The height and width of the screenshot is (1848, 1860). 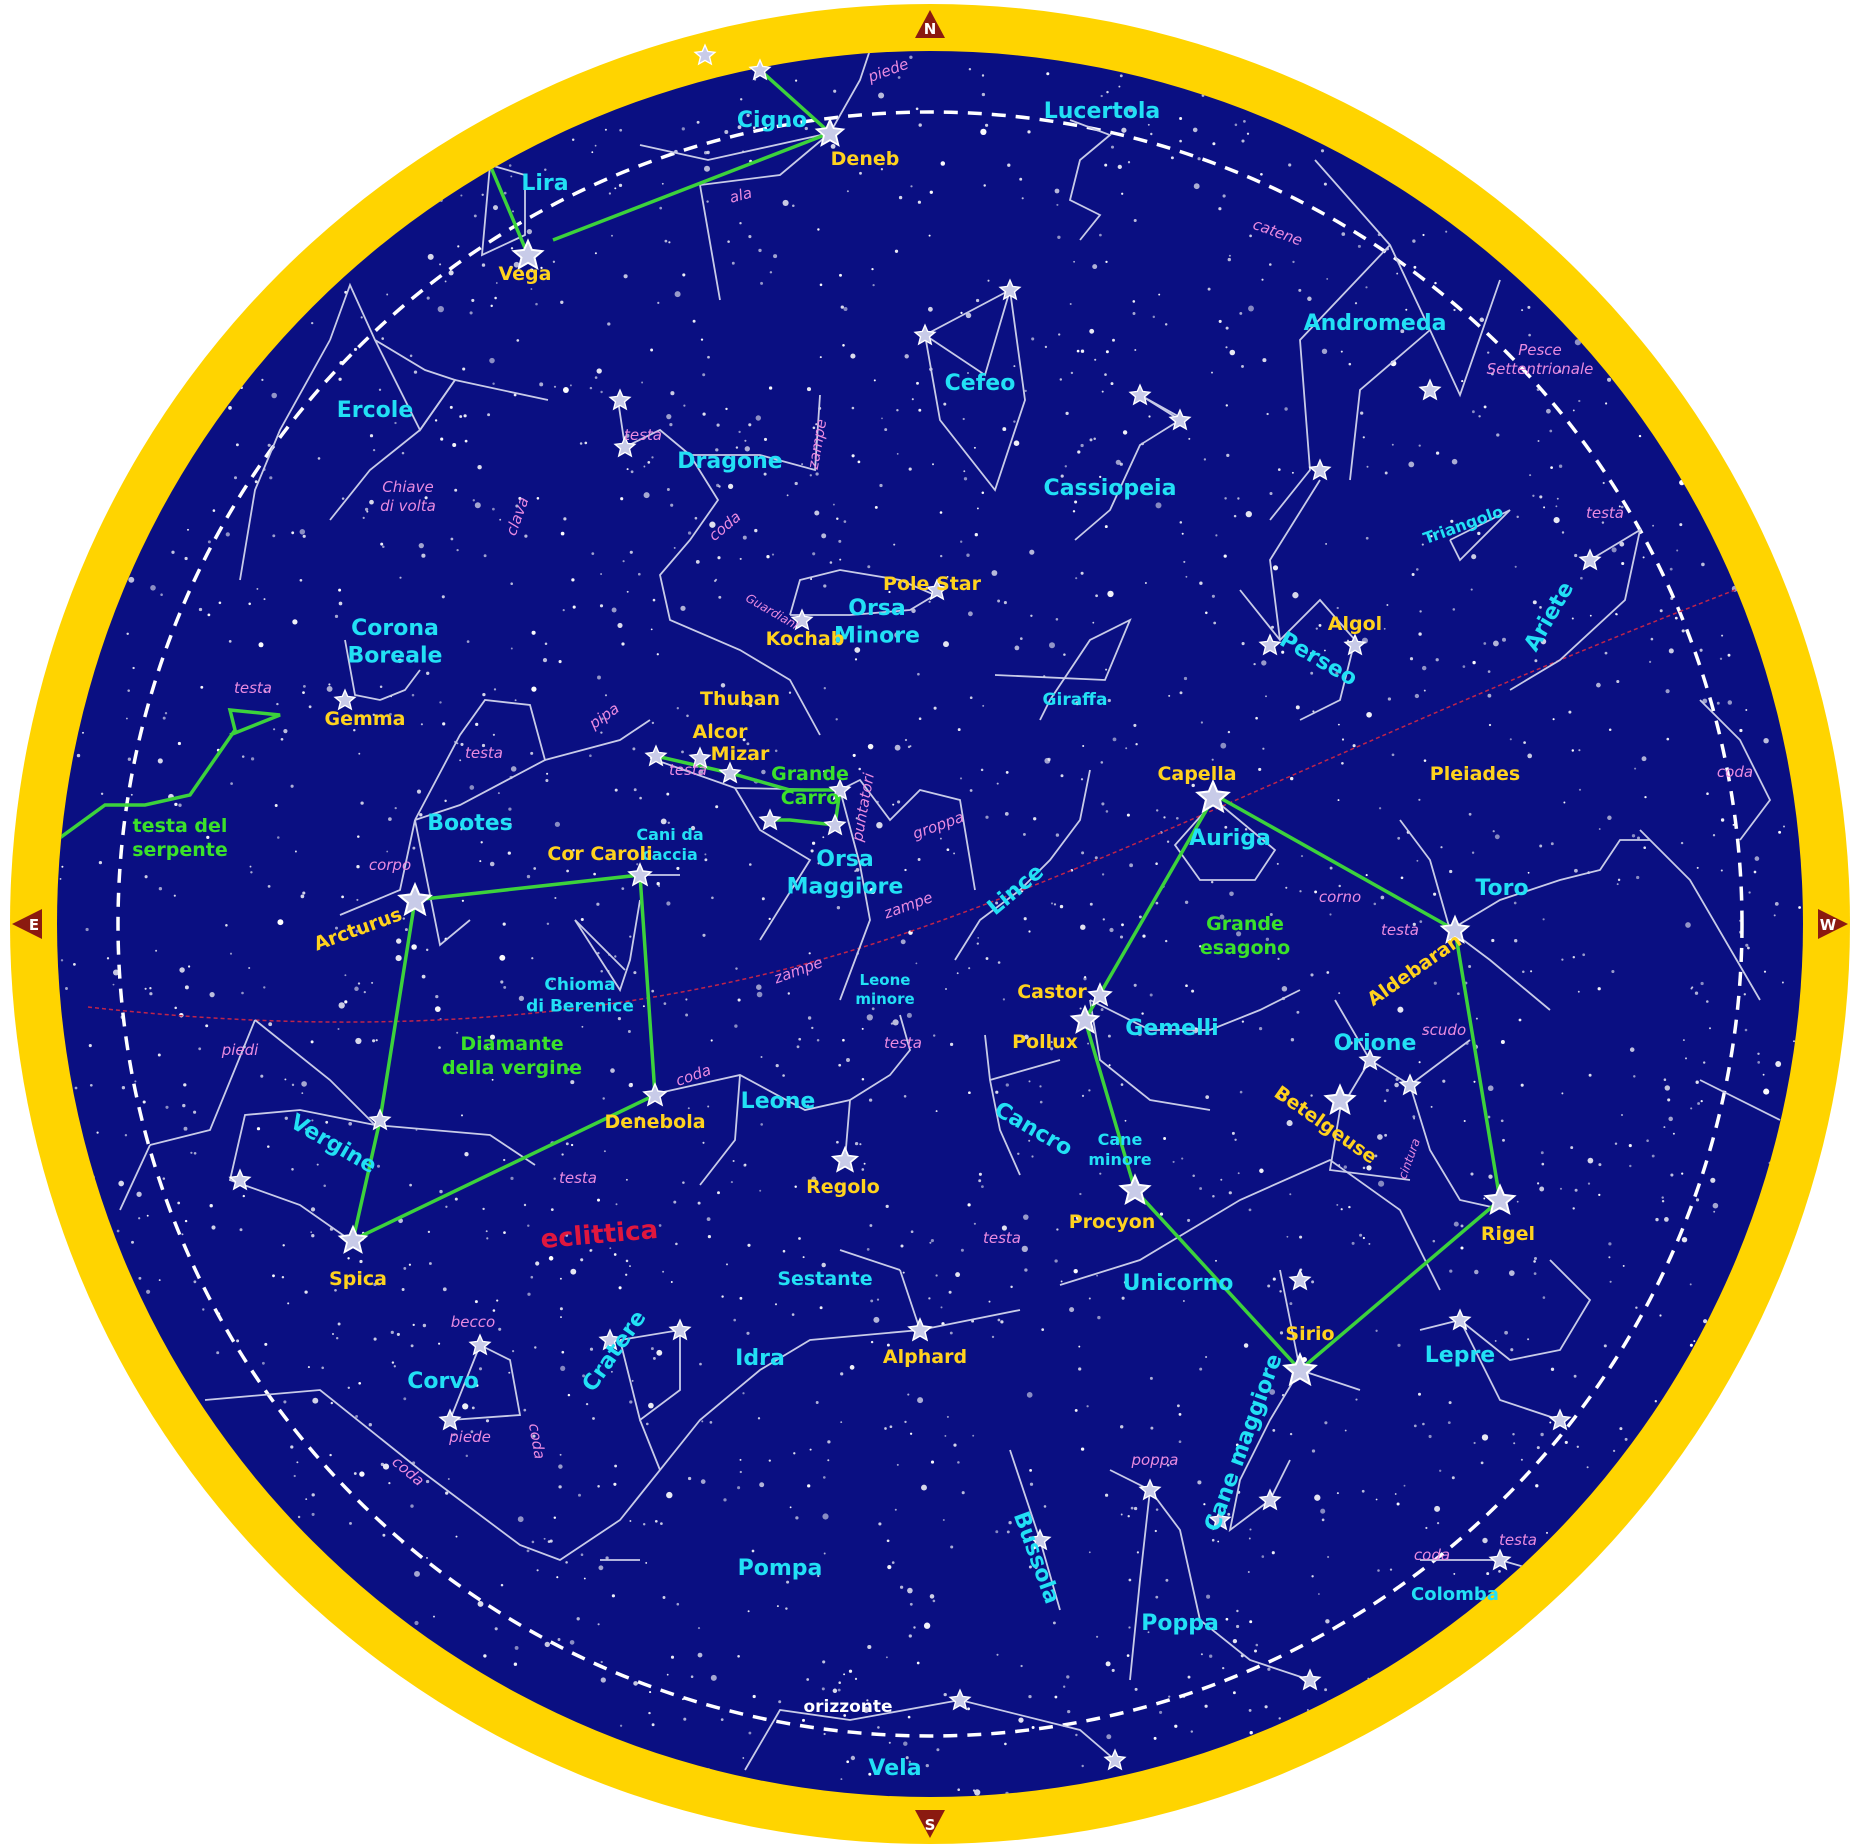 I want to click on label-corvo: Corvo, so click(x=443, y=1381).